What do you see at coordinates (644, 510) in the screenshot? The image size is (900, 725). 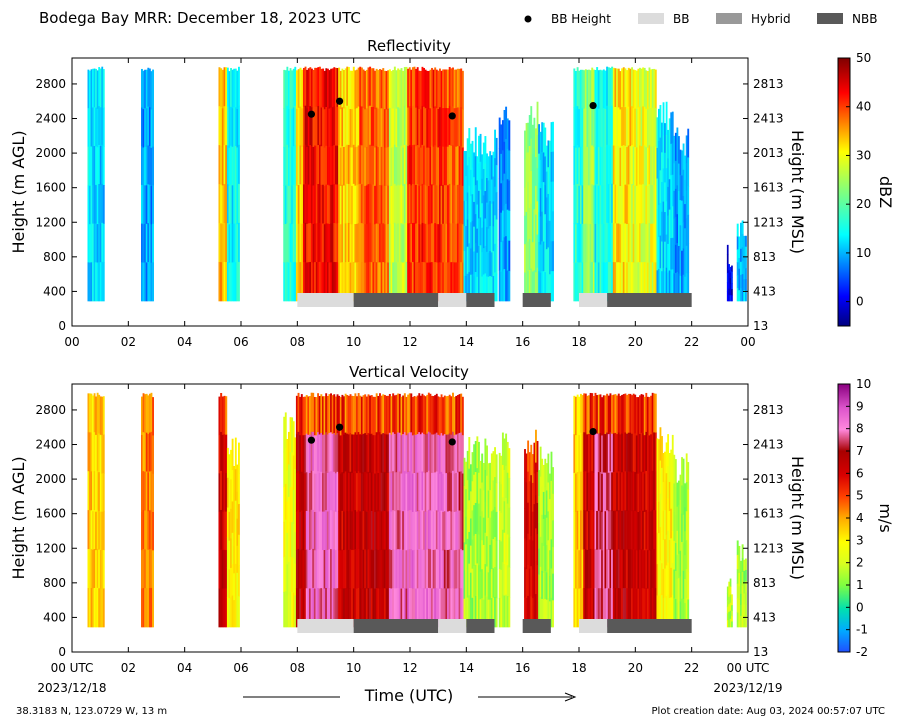 I see `precip-segment` at bounding box center [644, 510].